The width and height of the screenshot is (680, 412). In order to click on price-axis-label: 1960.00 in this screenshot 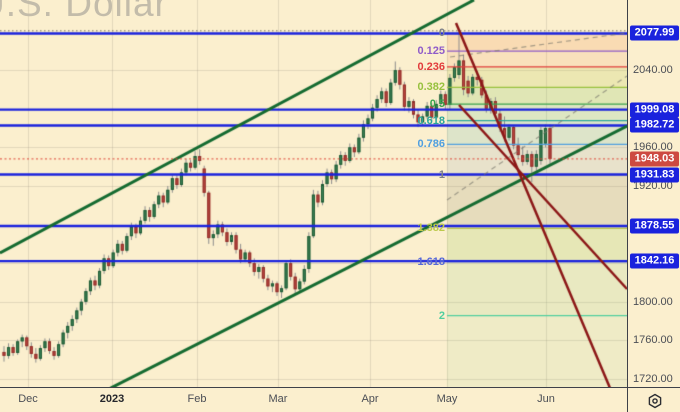, I will do `click(653, 147)`.